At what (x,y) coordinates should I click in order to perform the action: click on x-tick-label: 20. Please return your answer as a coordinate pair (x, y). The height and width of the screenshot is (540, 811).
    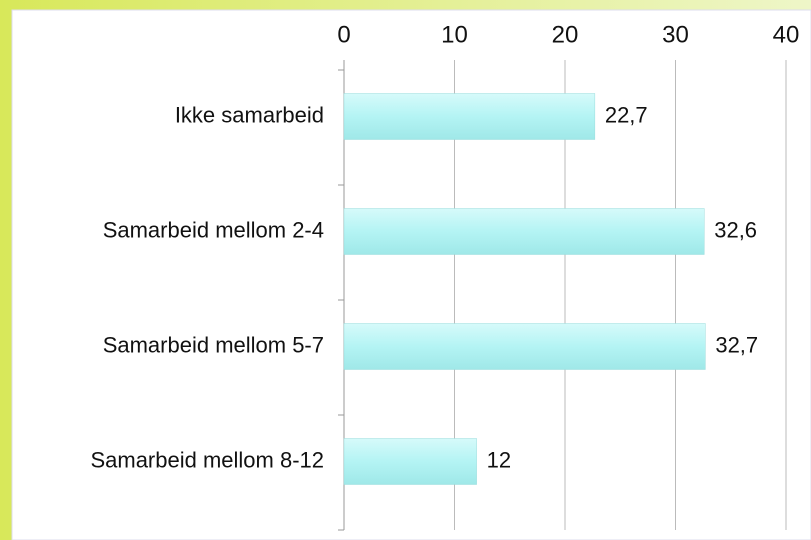
    Looking at the image, I should click on (565, 34).